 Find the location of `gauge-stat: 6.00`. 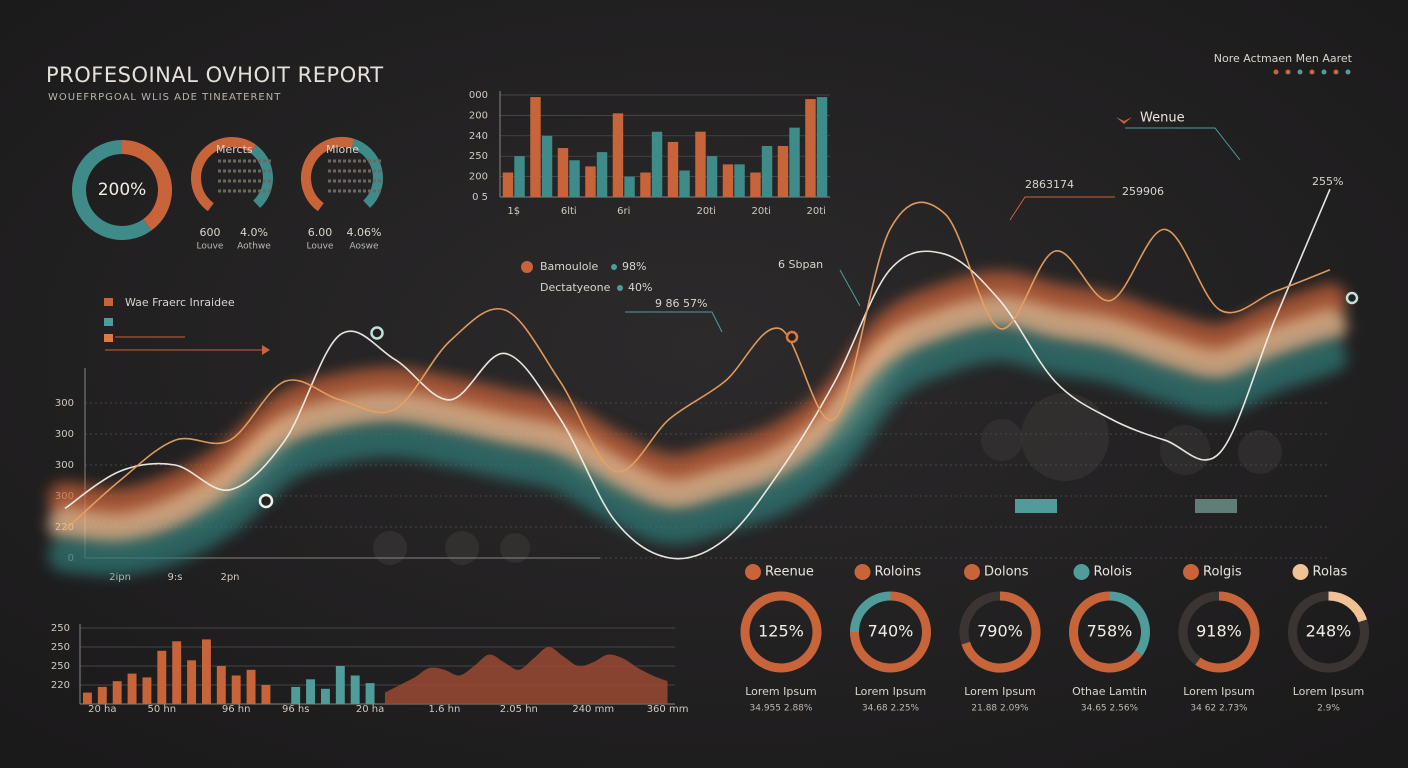

gauge-stat: 6.00 is located at coordinates (320, 232).